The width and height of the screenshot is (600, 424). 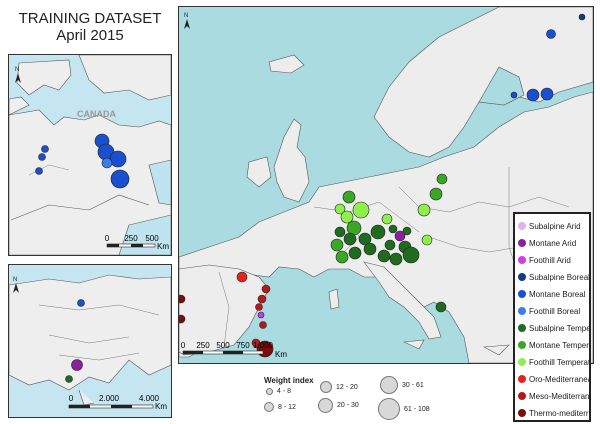 I want to click on canada-inset-map: N CANADA 0 250 500 Km, so click(x=90, y=155).